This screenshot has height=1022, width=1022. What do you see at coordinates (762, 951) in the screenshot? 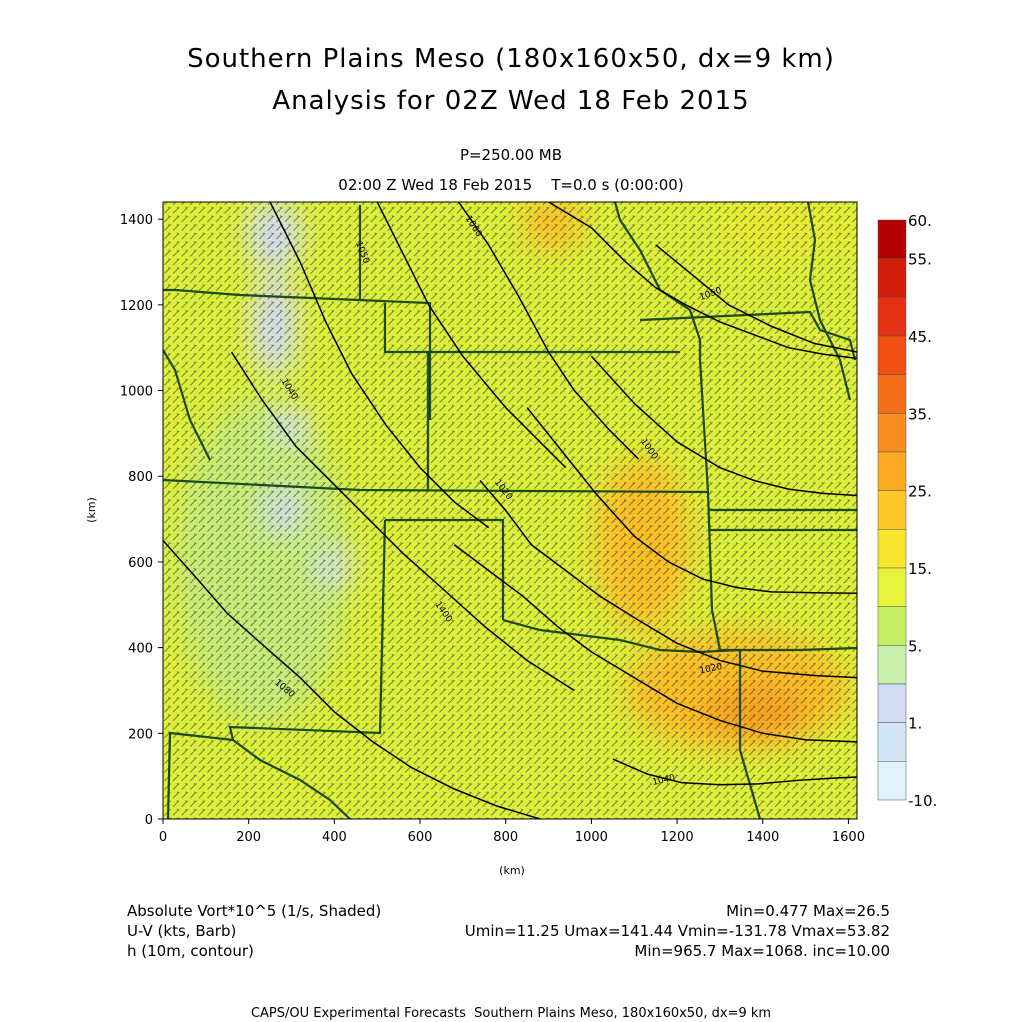
I see `legend-height-range: Min=965.7 Max=1068. inc=10.00` at bounding box center [762, 951].